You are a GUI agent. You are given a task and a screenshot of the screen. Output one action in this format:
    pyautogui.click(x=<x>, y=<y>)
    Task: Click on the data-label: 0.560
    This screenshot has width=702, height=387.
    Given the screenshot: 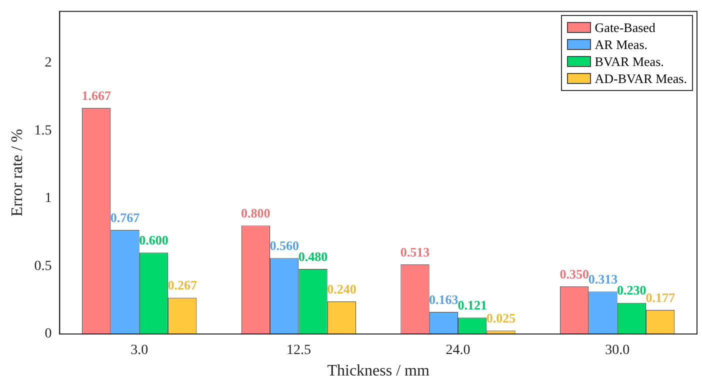 What is the action you would take?
    pyautogui.click(x=284, y=245)
    